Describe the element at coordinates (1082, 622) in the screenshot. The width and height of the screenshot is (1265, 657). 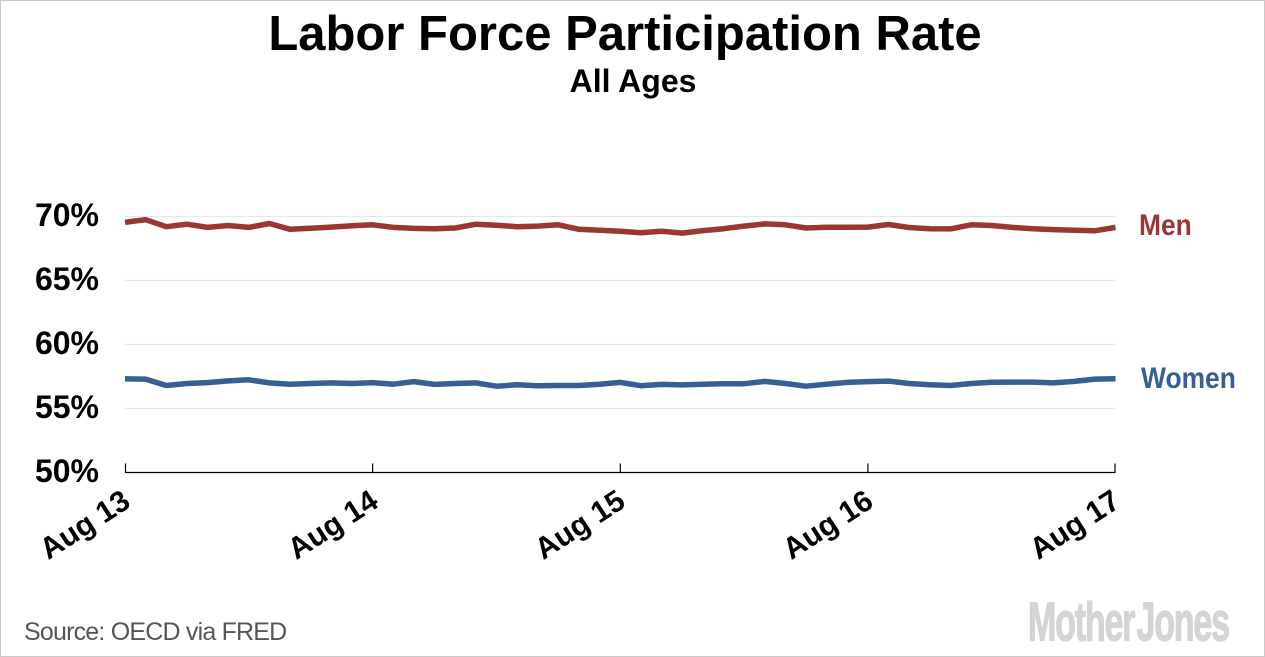
I see `svg-text: Mother` at that location.